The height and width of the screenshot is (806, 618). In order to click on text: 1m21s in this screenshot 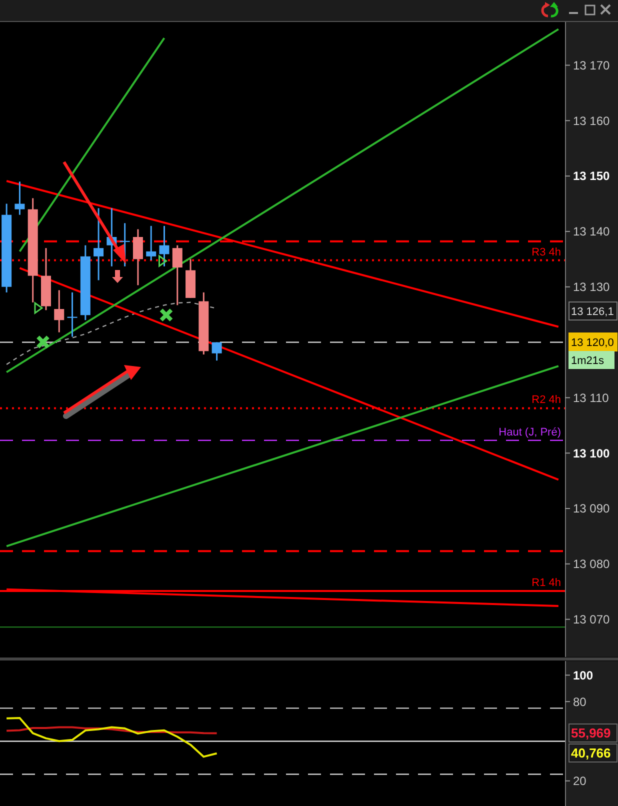, I will do `click(588, 360)`.